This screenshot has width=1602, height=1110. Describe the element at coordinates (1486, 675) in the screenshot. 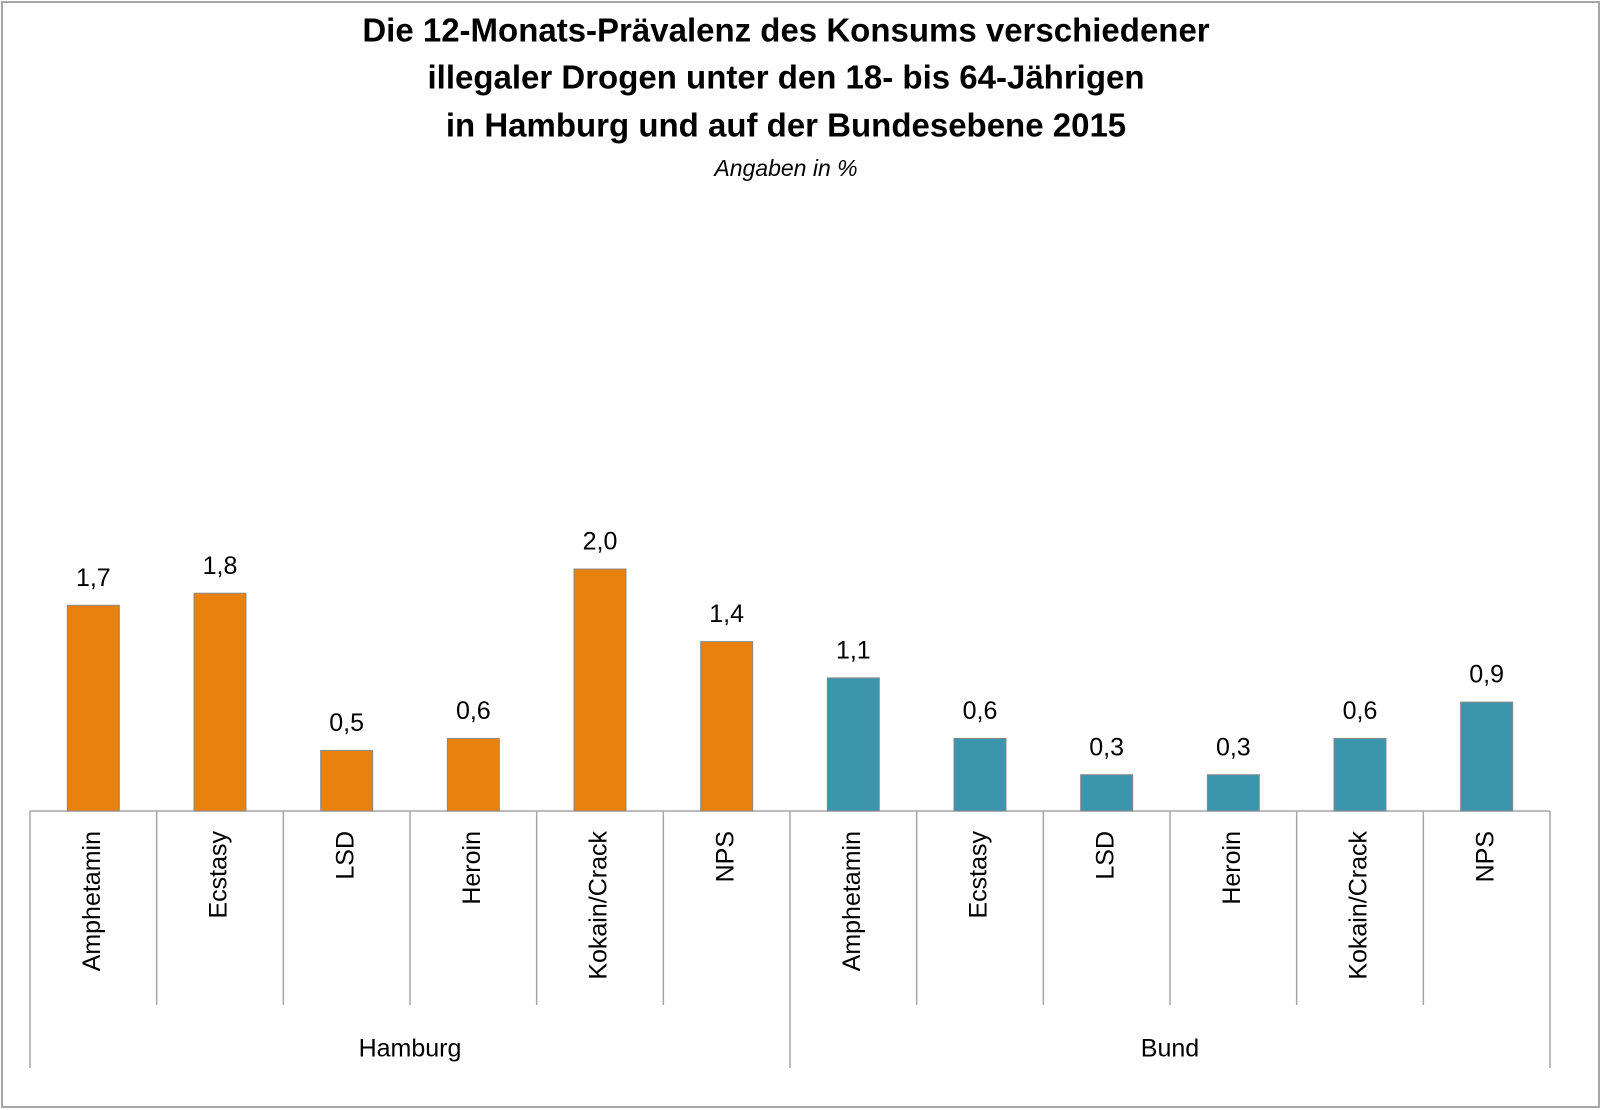

I see `data-label: 0,9` at that location.